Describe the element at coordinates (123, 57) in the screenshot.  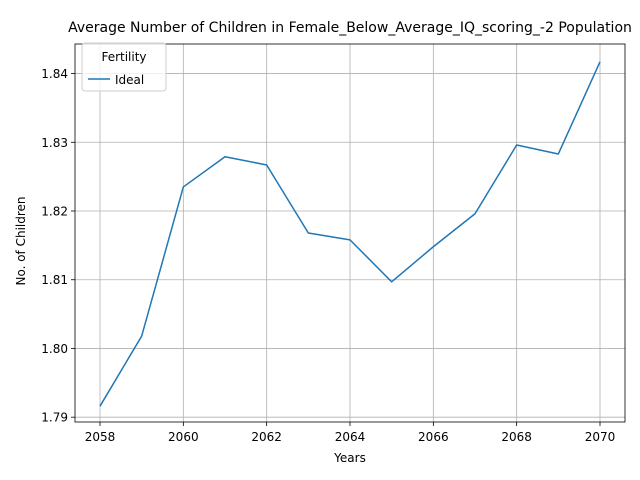
I see `legend-title: Fertility` at that location.